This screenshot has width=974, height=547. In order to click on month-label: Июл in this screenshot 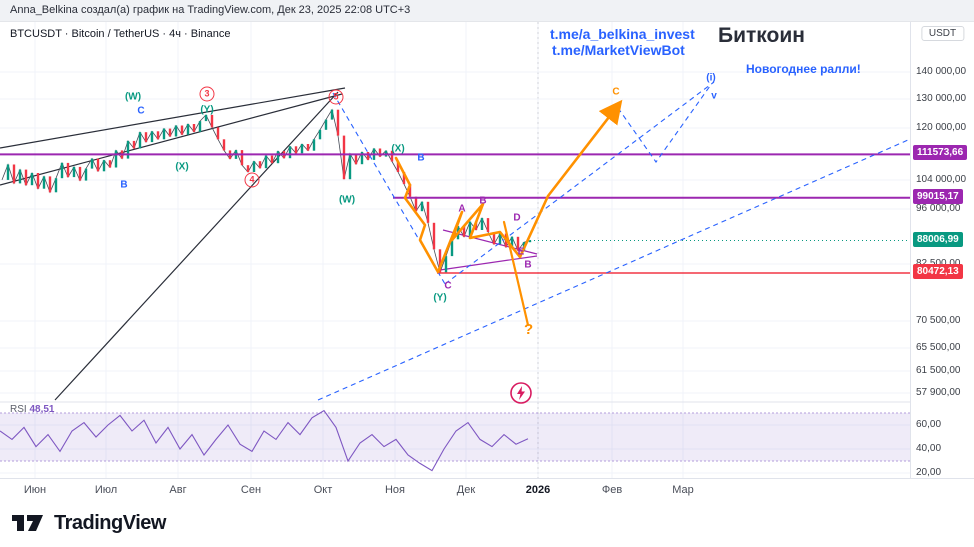, I will do `click(106, 490)`.